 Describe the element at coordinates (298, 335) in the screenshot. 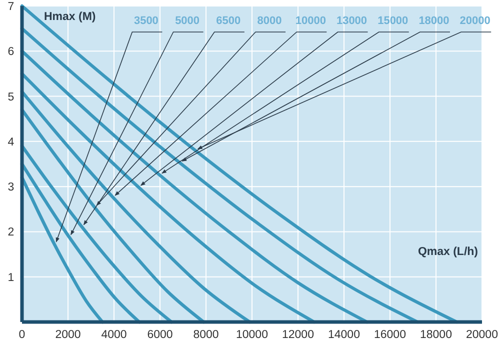

I see `x-tick-label: 12000` at that location.